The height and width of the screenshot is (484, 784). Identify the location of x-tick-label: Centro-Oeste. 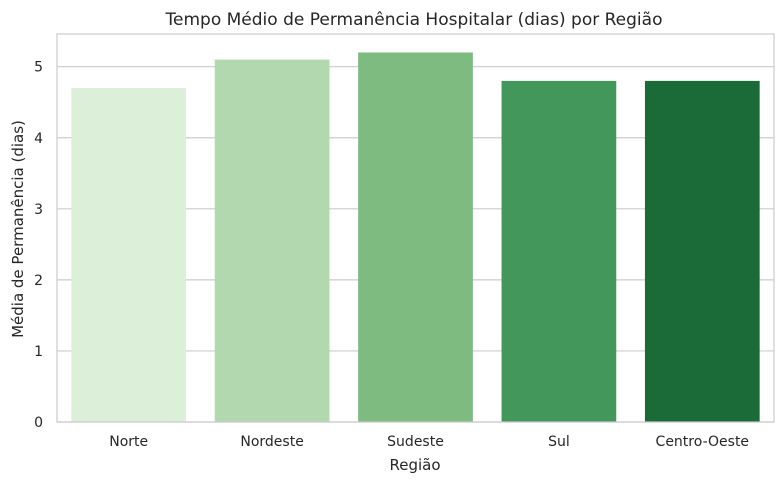
(703, 442).